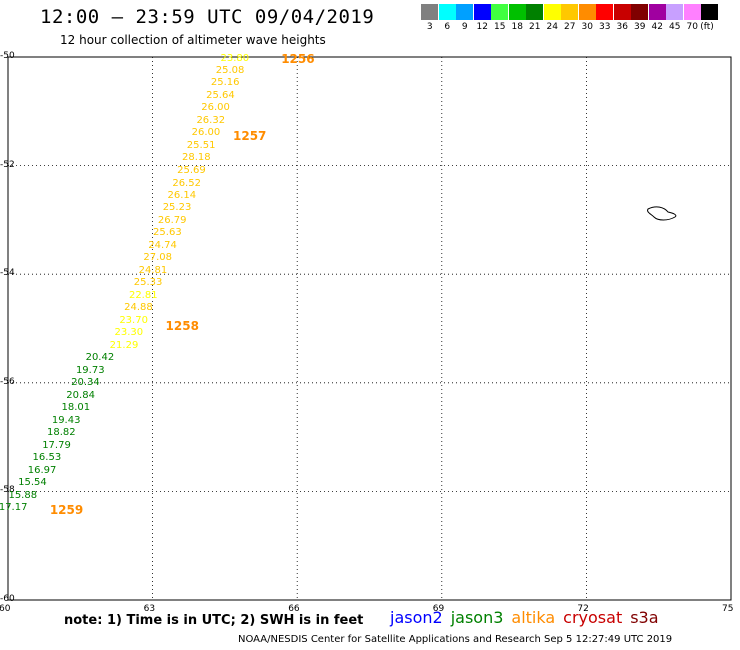  What do you see at coordinates (32, 483) in the screenshot?
I see `swh-measurement: 15.54` at bounding box center [32, 483].